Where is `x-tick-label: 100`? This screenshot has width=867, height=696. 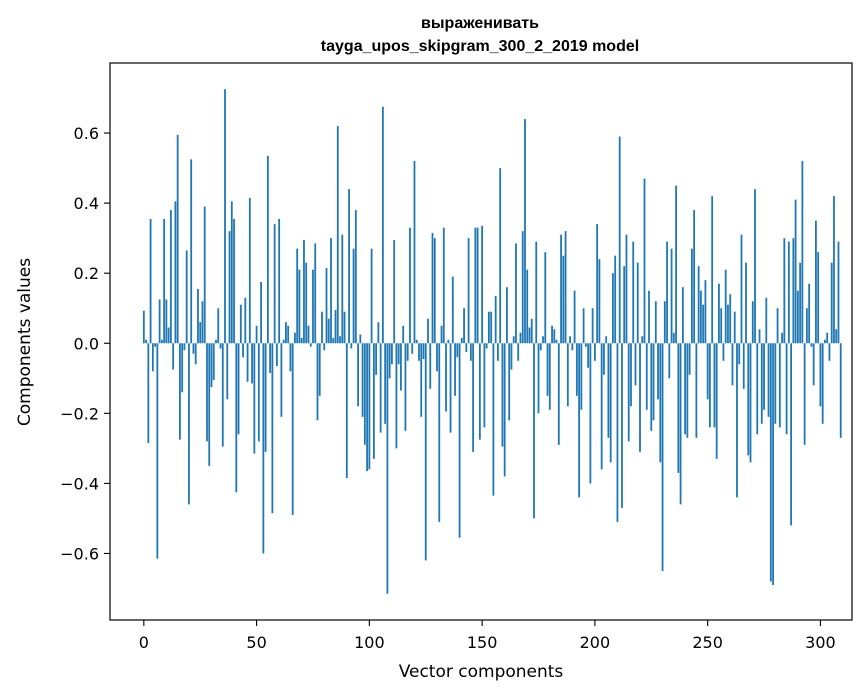
x-tick-label: 100 is located at coordinates (369, 642).